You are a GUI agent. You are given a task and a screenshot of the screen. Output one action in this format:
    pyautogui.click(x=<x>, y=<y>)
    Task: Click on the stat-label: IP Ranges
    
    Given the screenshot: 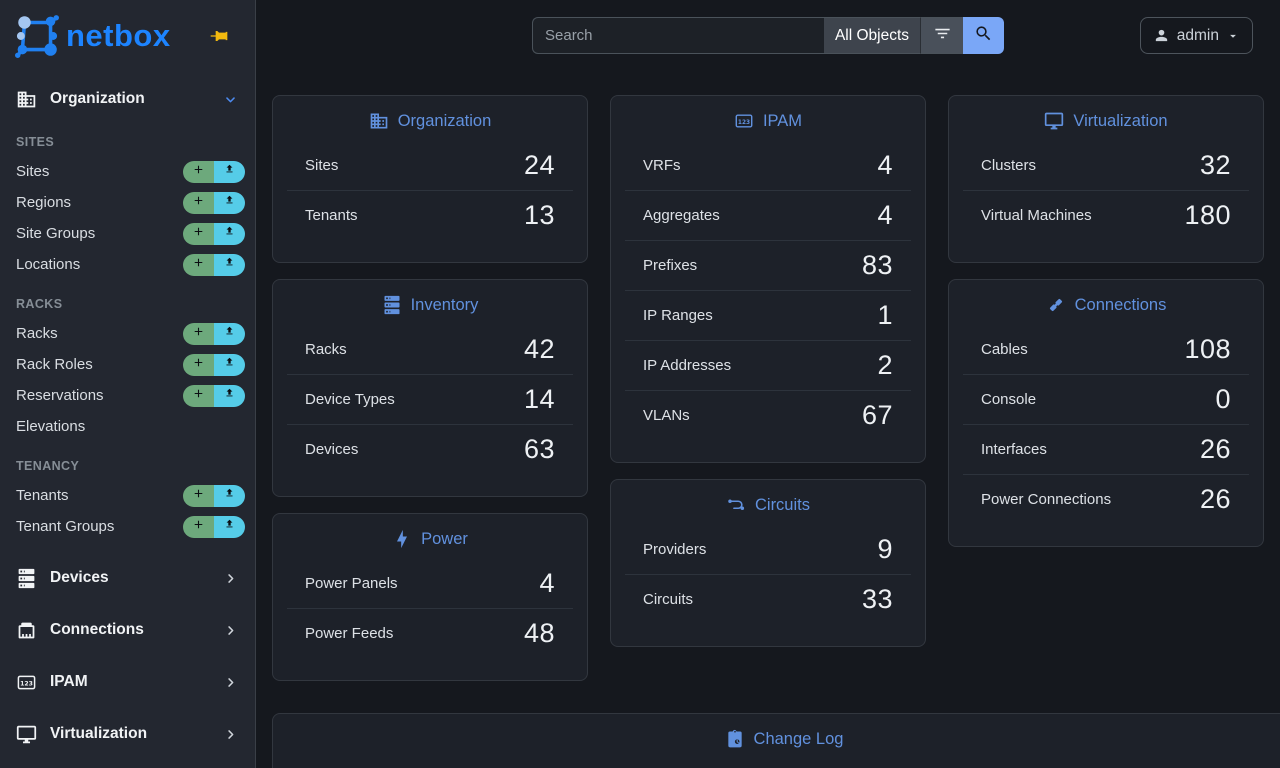 What is the action you would take?
    pyautogui.click(x=678, y=315)
    